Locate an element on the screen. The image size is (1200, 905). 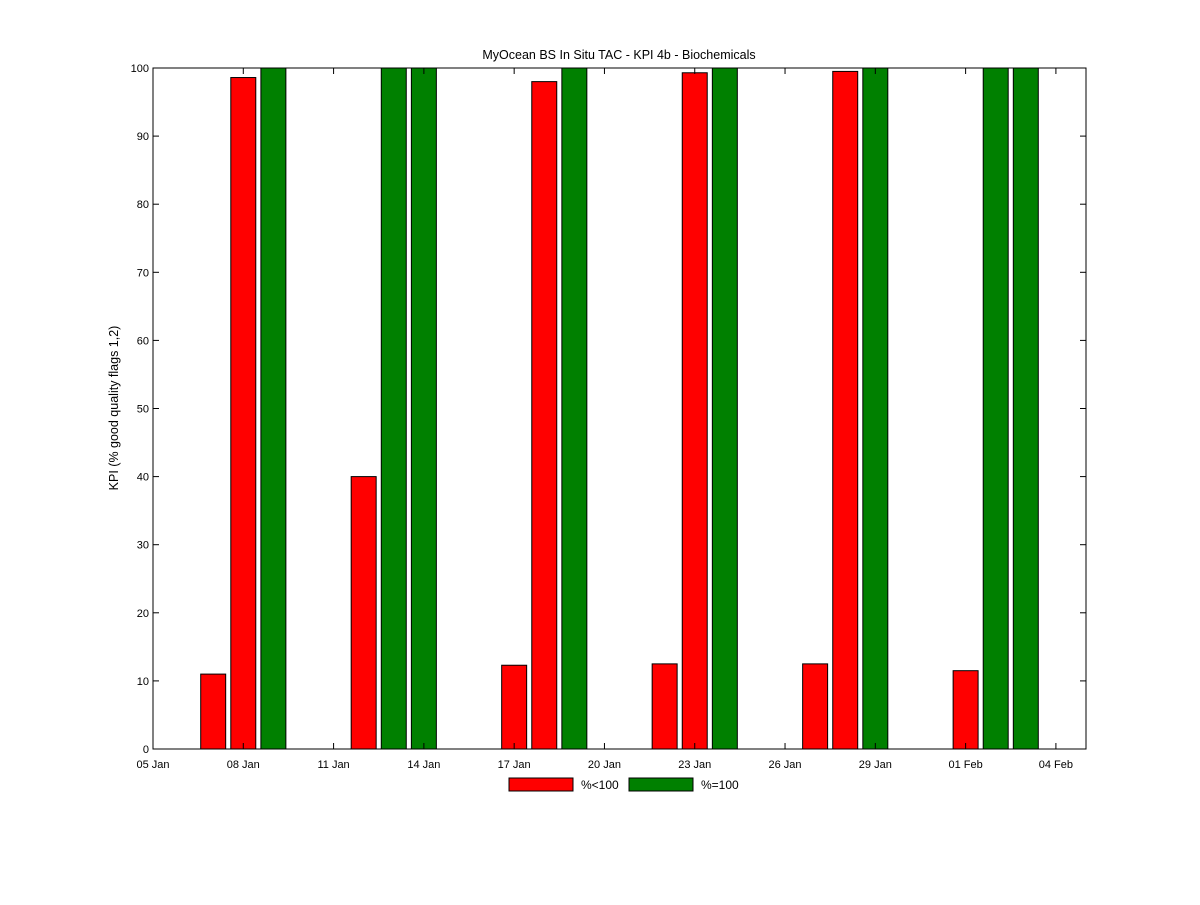
x-tick-label-3: 14 Jan is located at coordinates (423, 765).